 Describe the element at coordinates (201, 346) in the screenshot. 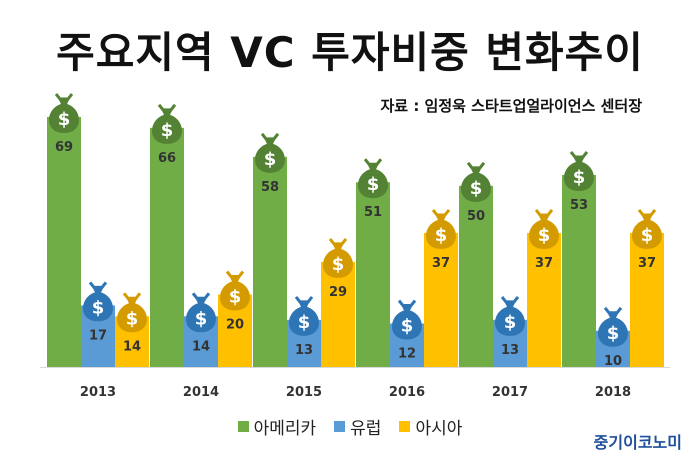

I see `data-label-europe-2014: 14` at that location.